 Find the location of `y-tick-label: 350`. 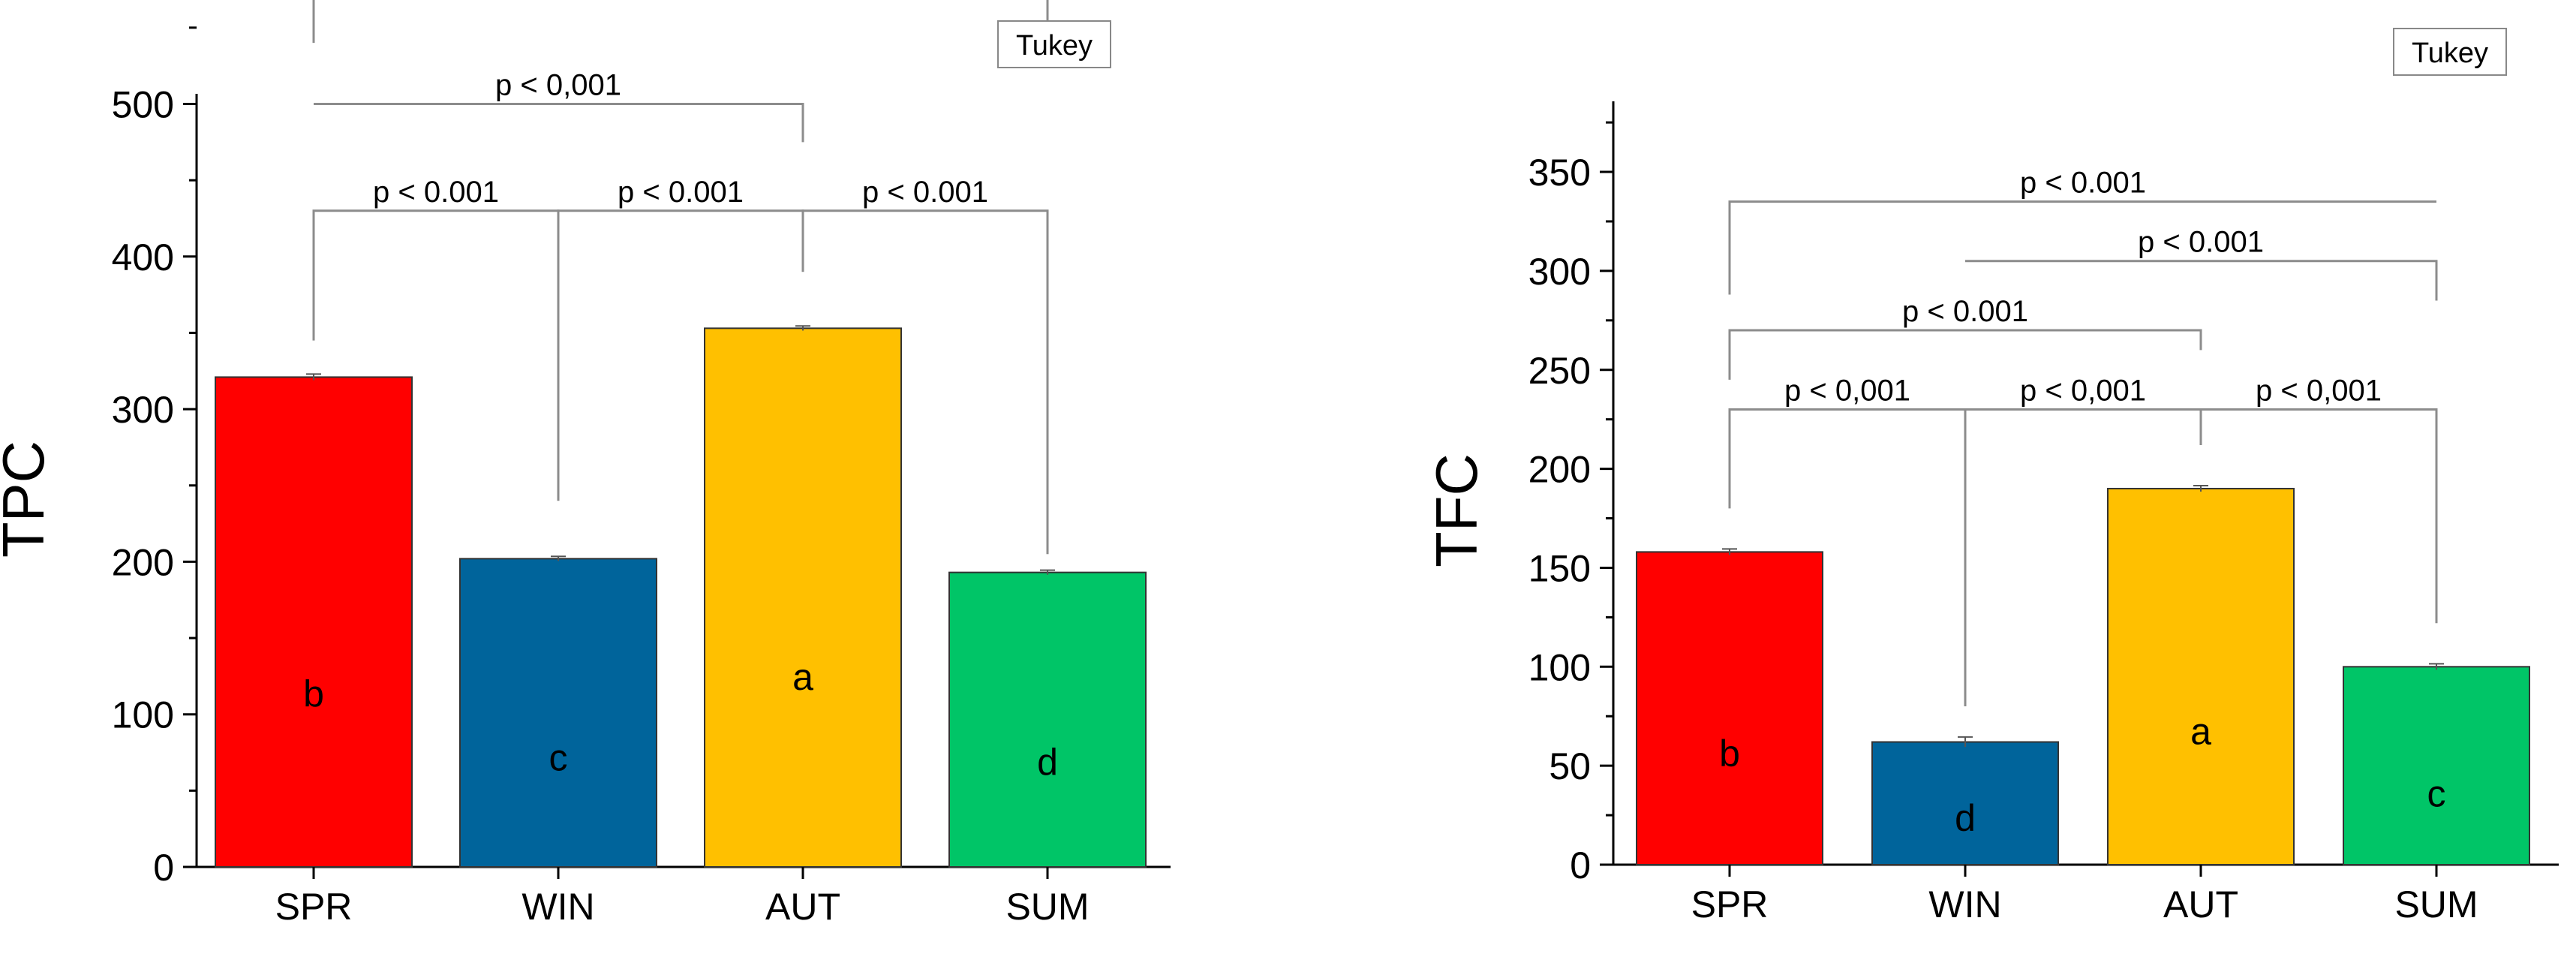

y-tick-label: 350 is located at coordinates (1559, 173).